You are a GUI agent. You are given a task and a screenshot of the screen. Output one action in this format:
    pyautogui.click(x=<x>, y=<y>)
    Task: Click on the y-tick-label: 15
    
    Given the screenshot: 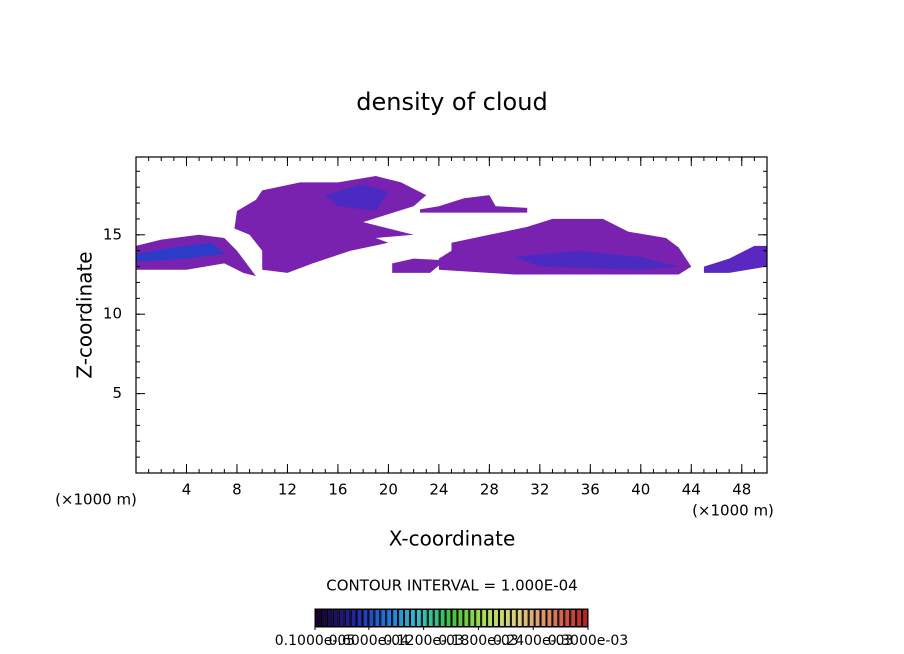 What is the action you would take?
    pyautogui.click(x=112, y=234)
    